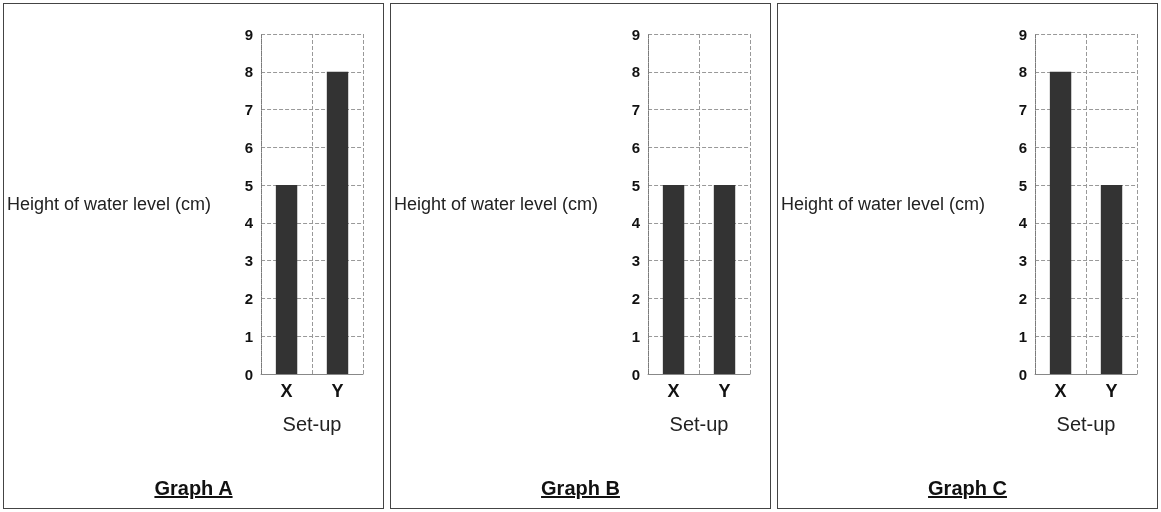  Describe the element at coordinates (193, 488) in the screenshot. I see `text: Graph A` at that location.